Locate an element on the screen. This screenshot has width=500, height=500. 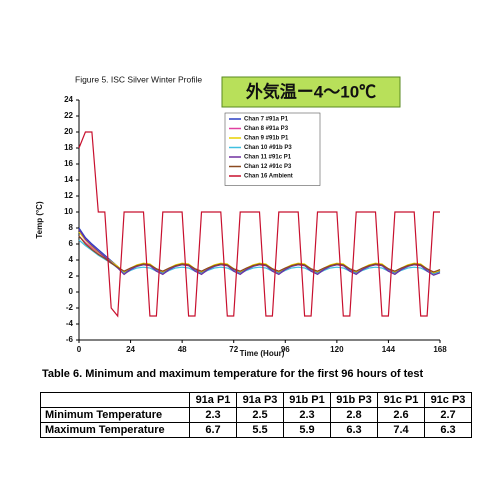
table-row: Minimum Temperature 2.3 2.5 2.3 2.8 2.6 2.7 is located at coordinates (256, 415).